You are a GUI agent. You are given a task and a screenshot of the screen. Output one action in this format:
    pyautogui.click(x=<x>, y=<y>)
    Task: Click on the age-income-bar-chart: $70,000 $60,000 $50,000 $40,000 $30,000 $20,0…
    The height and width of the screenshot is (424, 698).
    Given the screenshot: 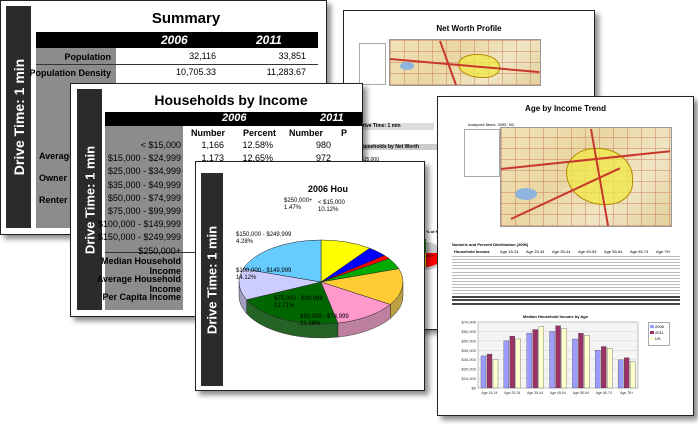 What is the action you would take?
    pyautogui.click(x=550, y=357)
    